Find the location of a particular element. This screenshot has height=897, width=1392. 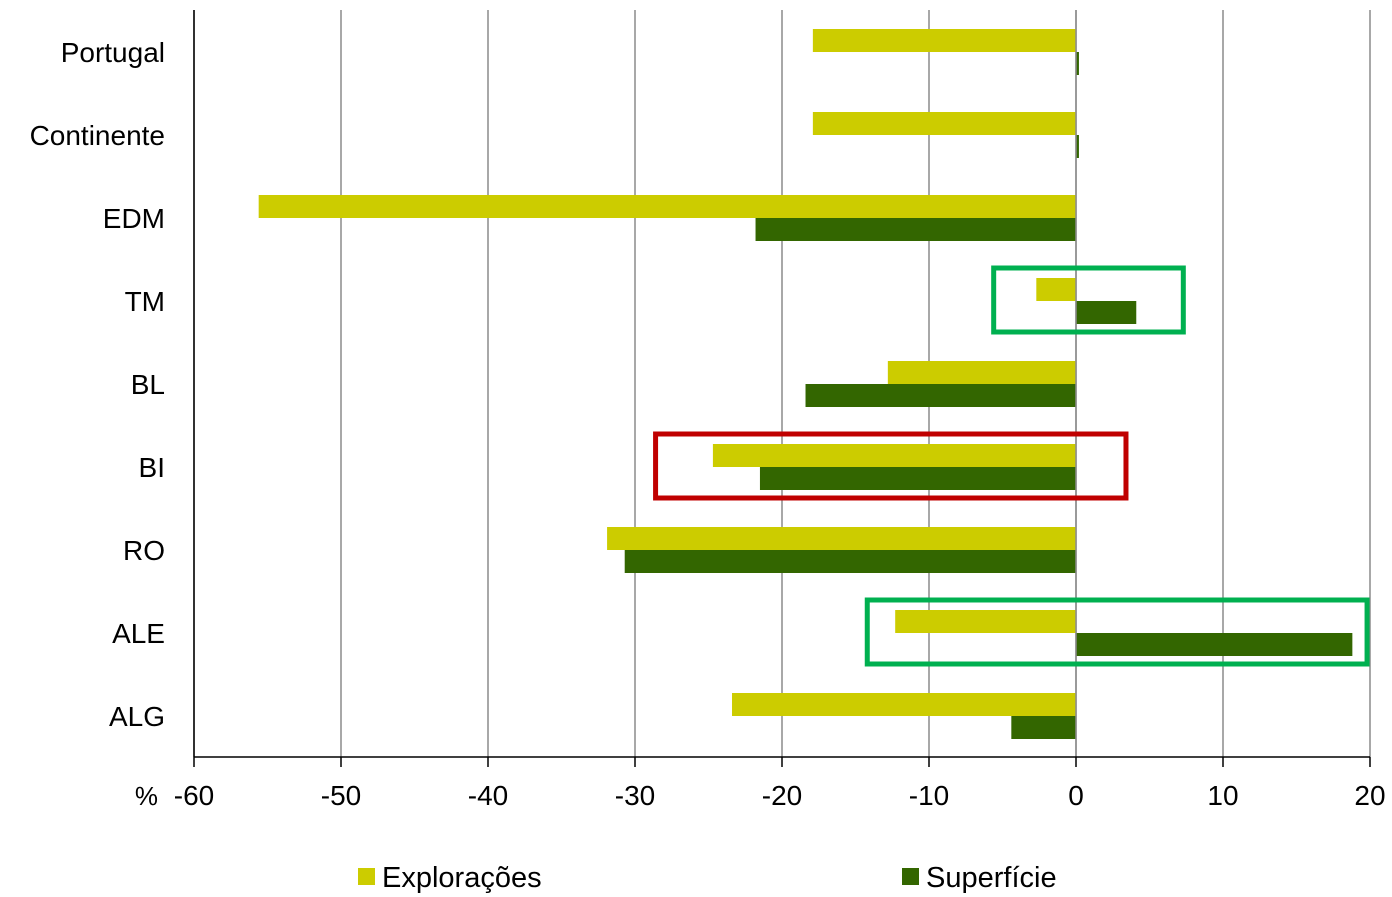

x-tick-label: -20 is located at coordinates (782, 795).